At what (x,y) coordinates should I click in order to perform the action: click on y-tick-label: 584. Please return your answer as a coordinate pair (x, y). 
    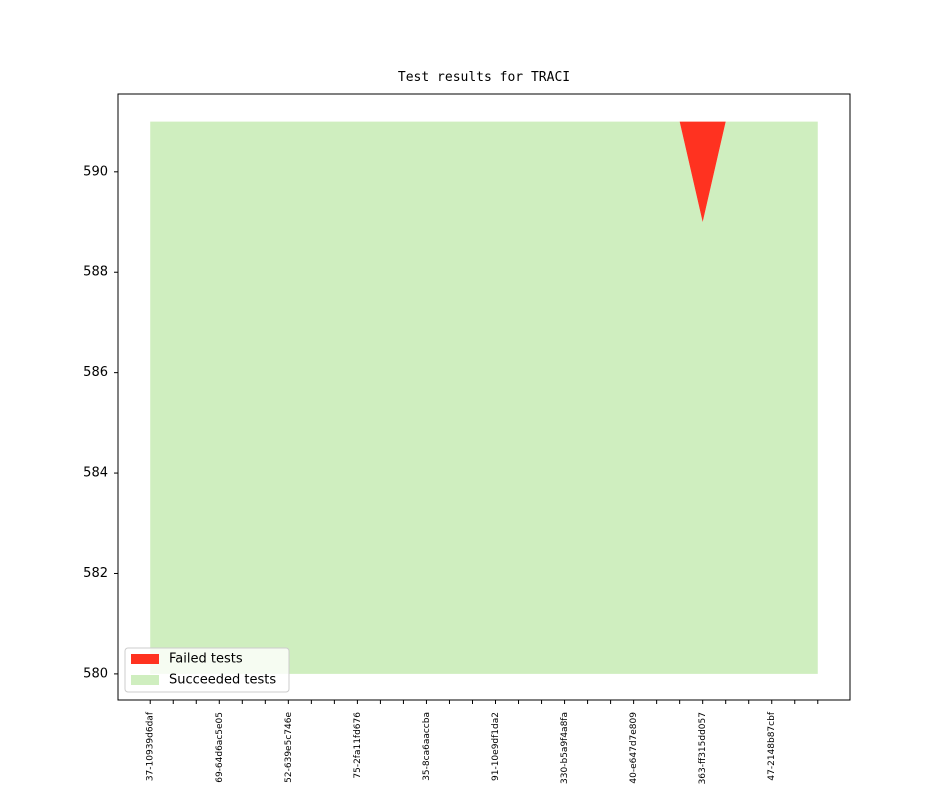
    Looking at the image, I should click on (95, 473).